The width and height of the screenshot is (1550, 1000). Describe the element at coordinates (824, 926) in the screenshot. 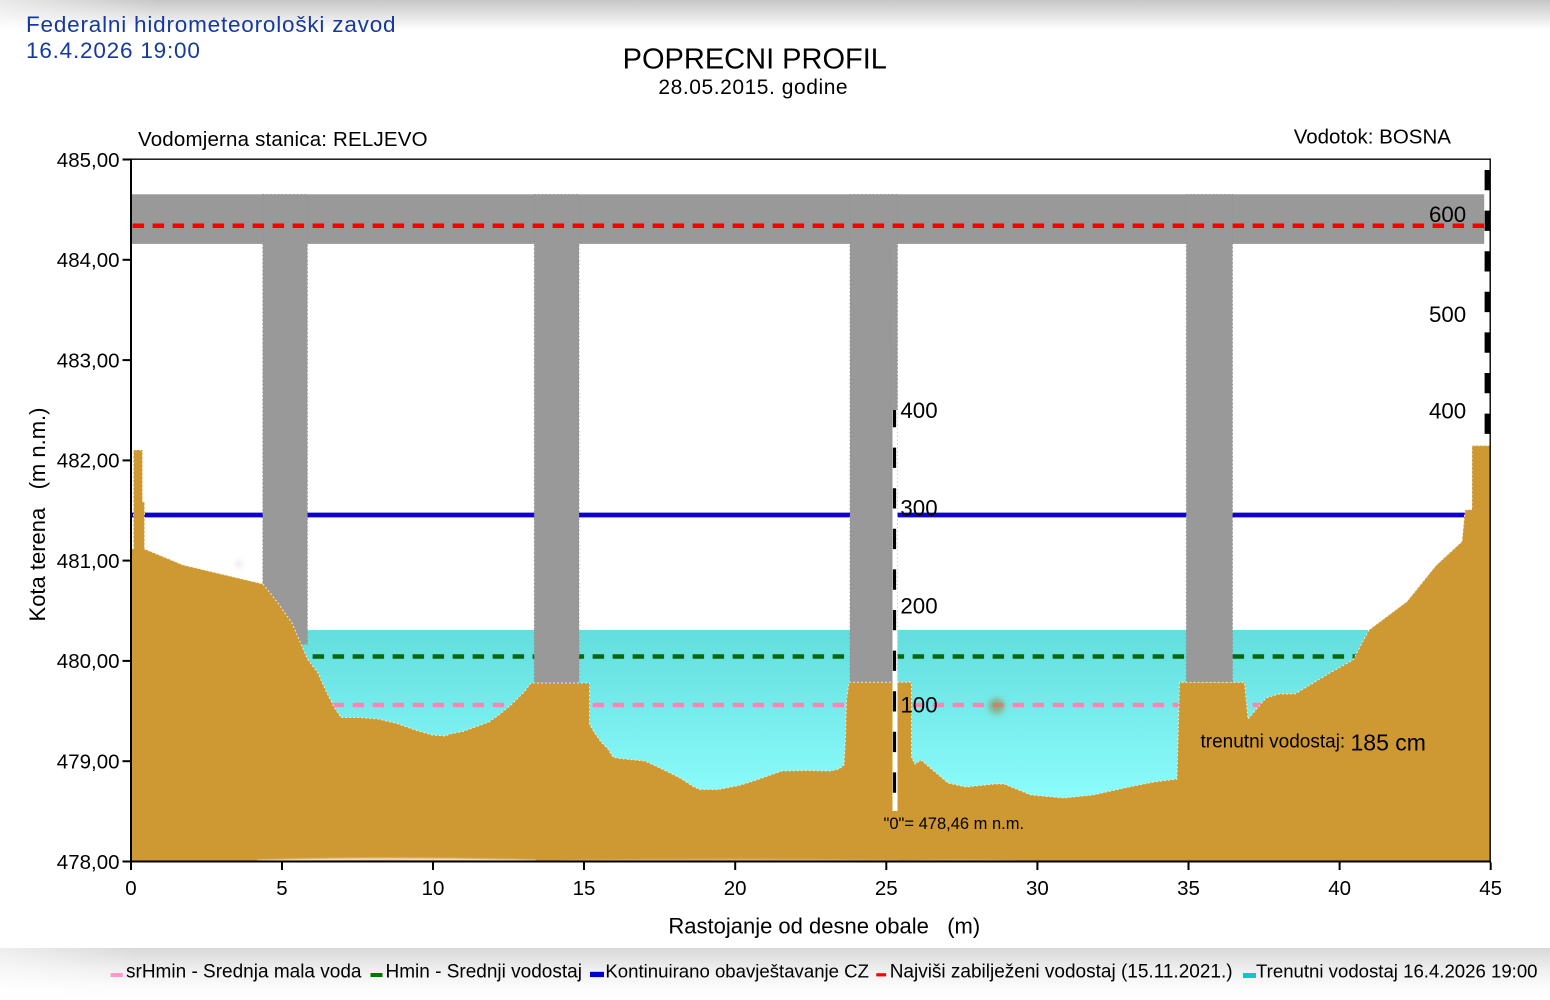

I see `svg-text:Rastojanje od desne obale (m: Rastojanje od desne obale (m)` at that location.